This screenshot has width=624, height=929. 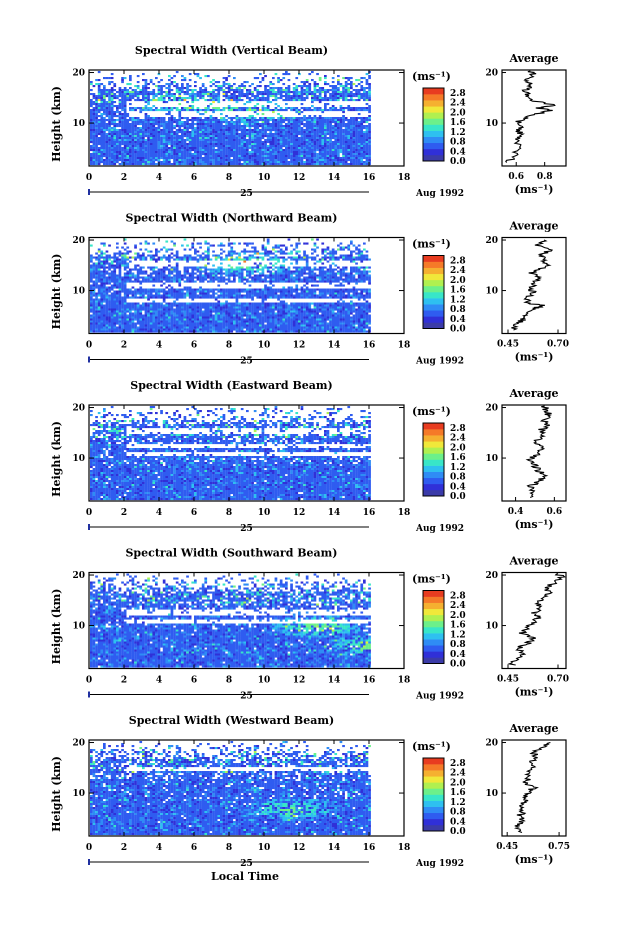 What do you see at coordinates (516, 177) in the screenshot?
I see `average-x-tick-label: 0.6` at bounding box center [516, 177].